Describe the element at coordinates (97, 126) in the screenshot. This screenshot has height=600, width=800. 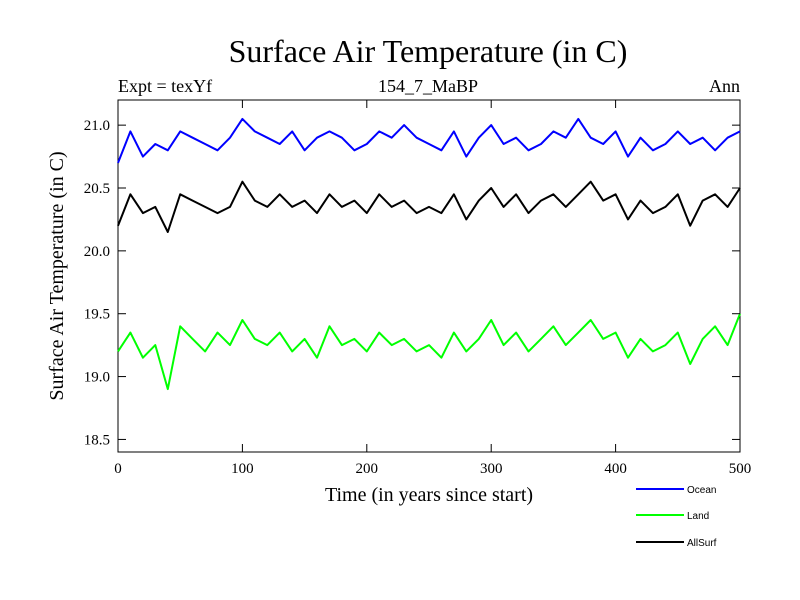
I see `y-tick-label: 21.0` at that location.